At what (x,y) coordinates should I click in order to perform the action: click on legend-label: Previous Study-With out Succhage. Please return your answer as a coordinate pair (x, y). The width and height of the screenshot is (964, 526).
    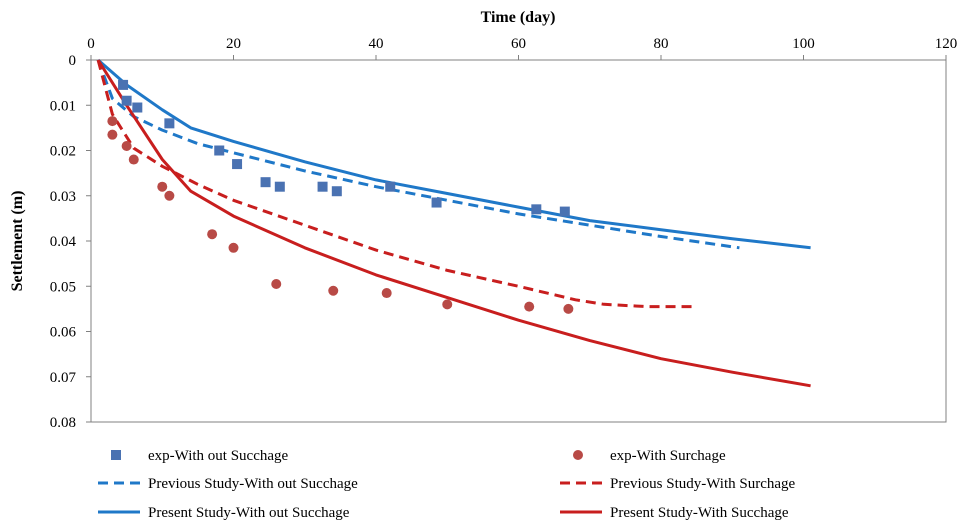
    Looking at the image, I should click on (253, 484).